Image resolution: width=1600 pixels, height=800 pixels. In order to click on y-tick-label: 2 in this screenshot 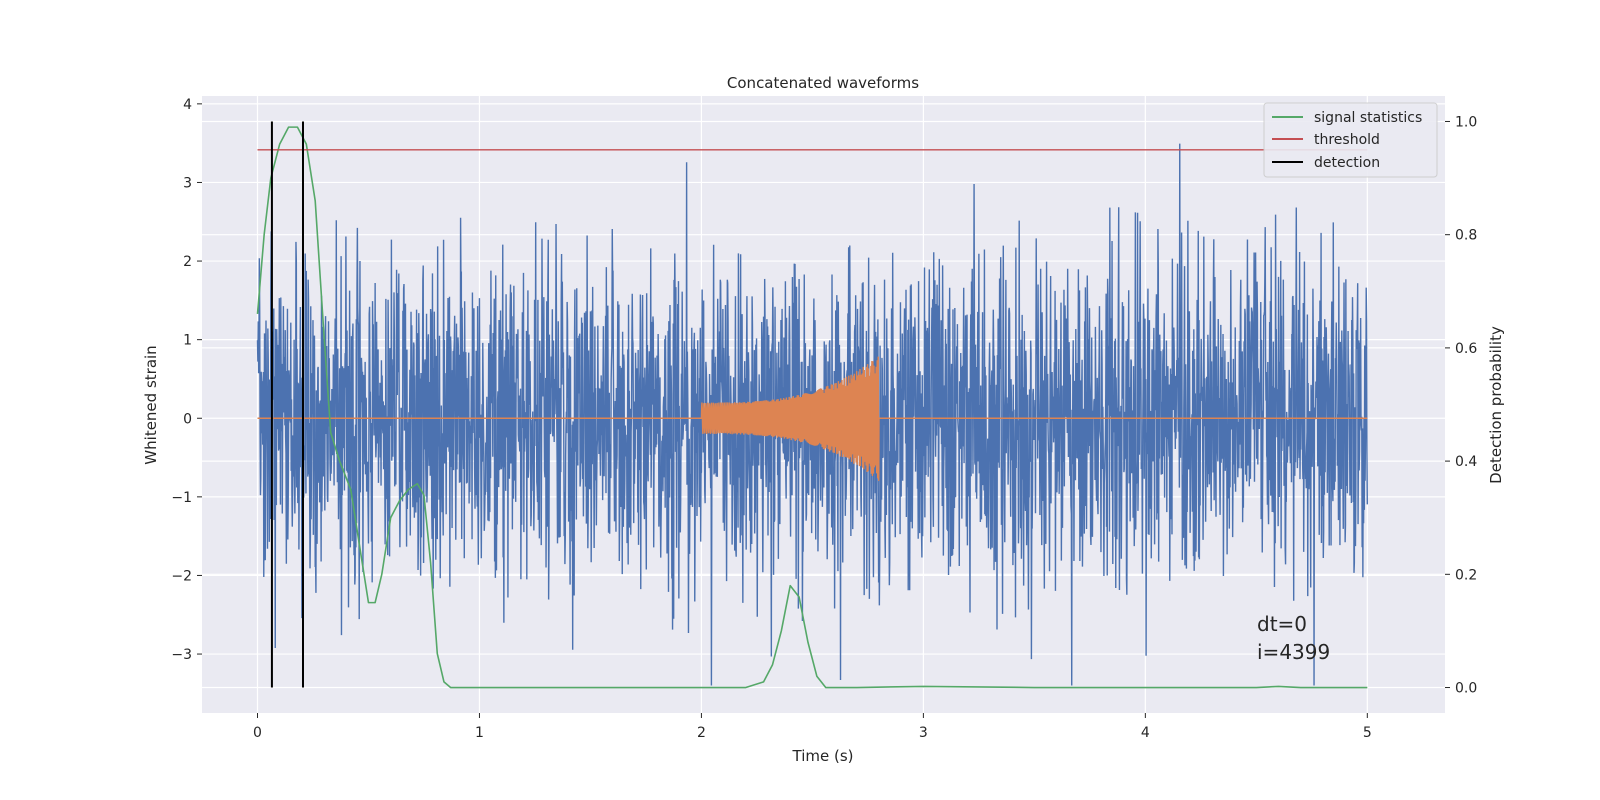, I will do `click(187, 262)`.